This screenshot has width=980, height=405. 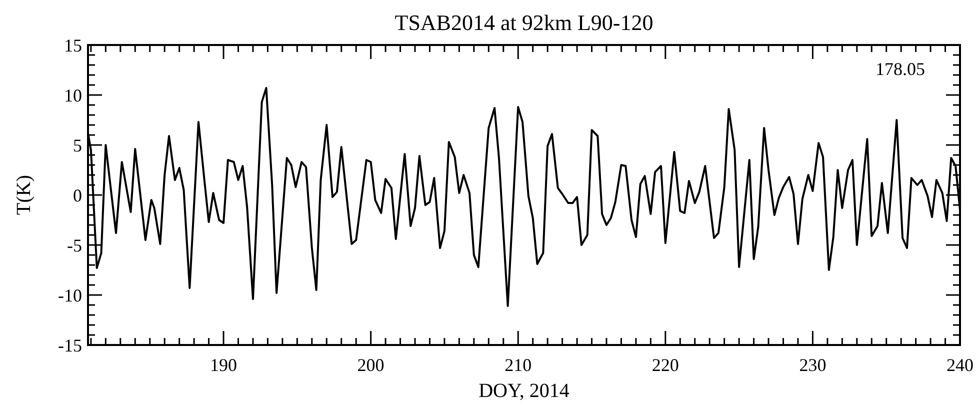 What do you see at coordinates (524, 22) in the screenshot?
I see `chart-title: TSAB2014 at 92km L90-120` at bounding box center [524, 22].